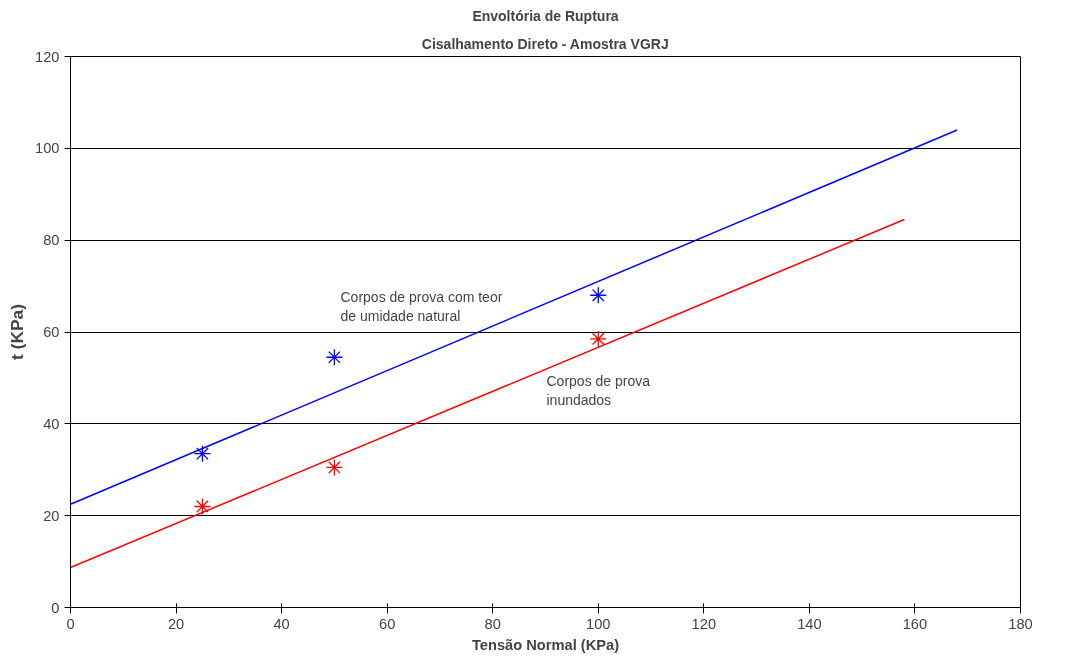 The height and width of the screenshot is (659, 1066). I want to click on chart-subtitle: Cisalhamento Direto - Amostra VGRJ, so click(545, 43).